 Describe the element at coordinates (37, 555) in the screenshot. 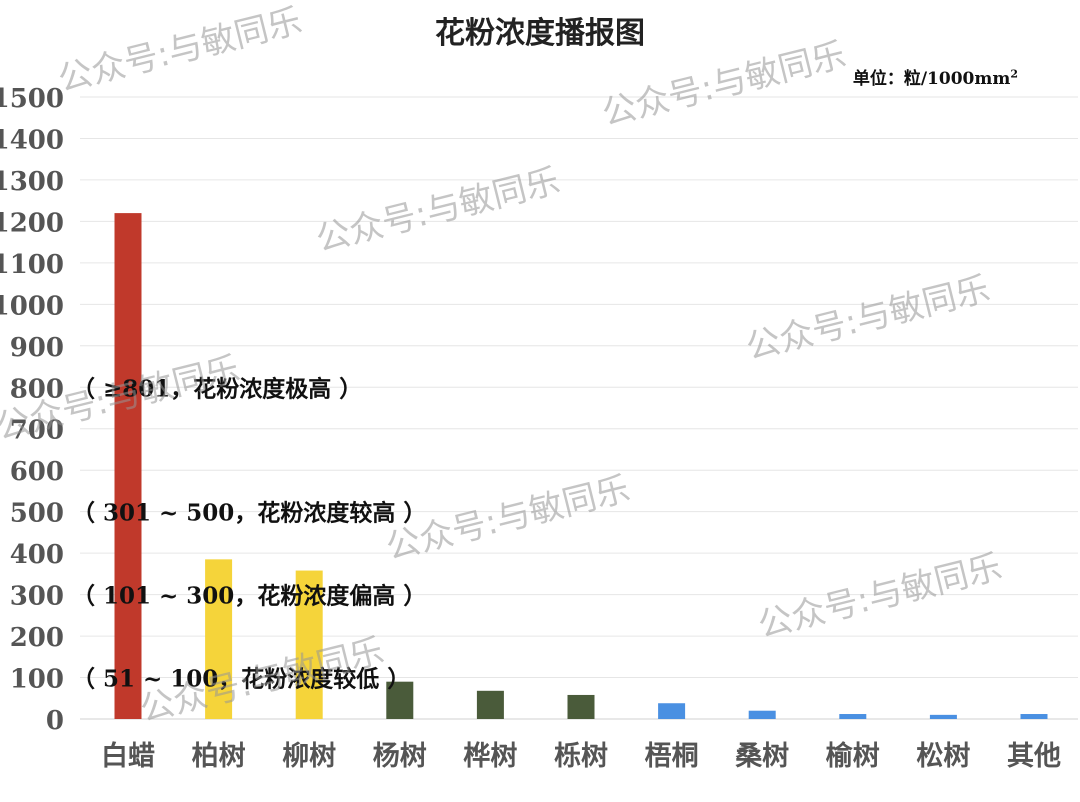

I see `y-tick-label: 400` at that location.